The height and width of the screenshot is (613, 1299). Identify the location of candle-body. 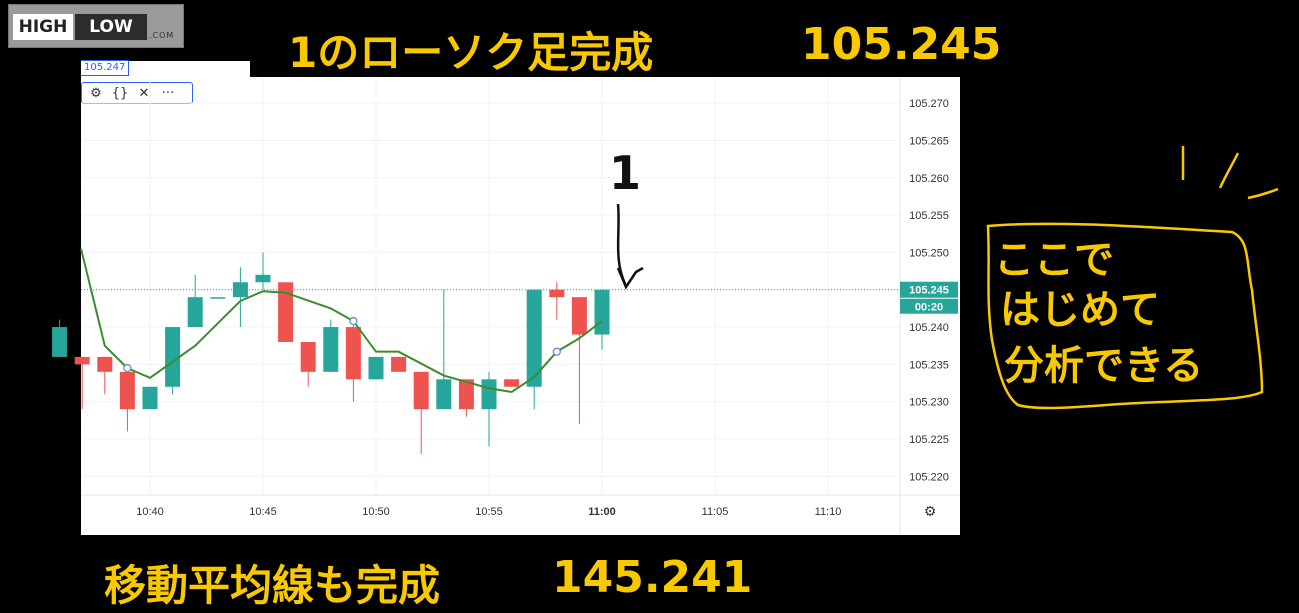
(60, 342).